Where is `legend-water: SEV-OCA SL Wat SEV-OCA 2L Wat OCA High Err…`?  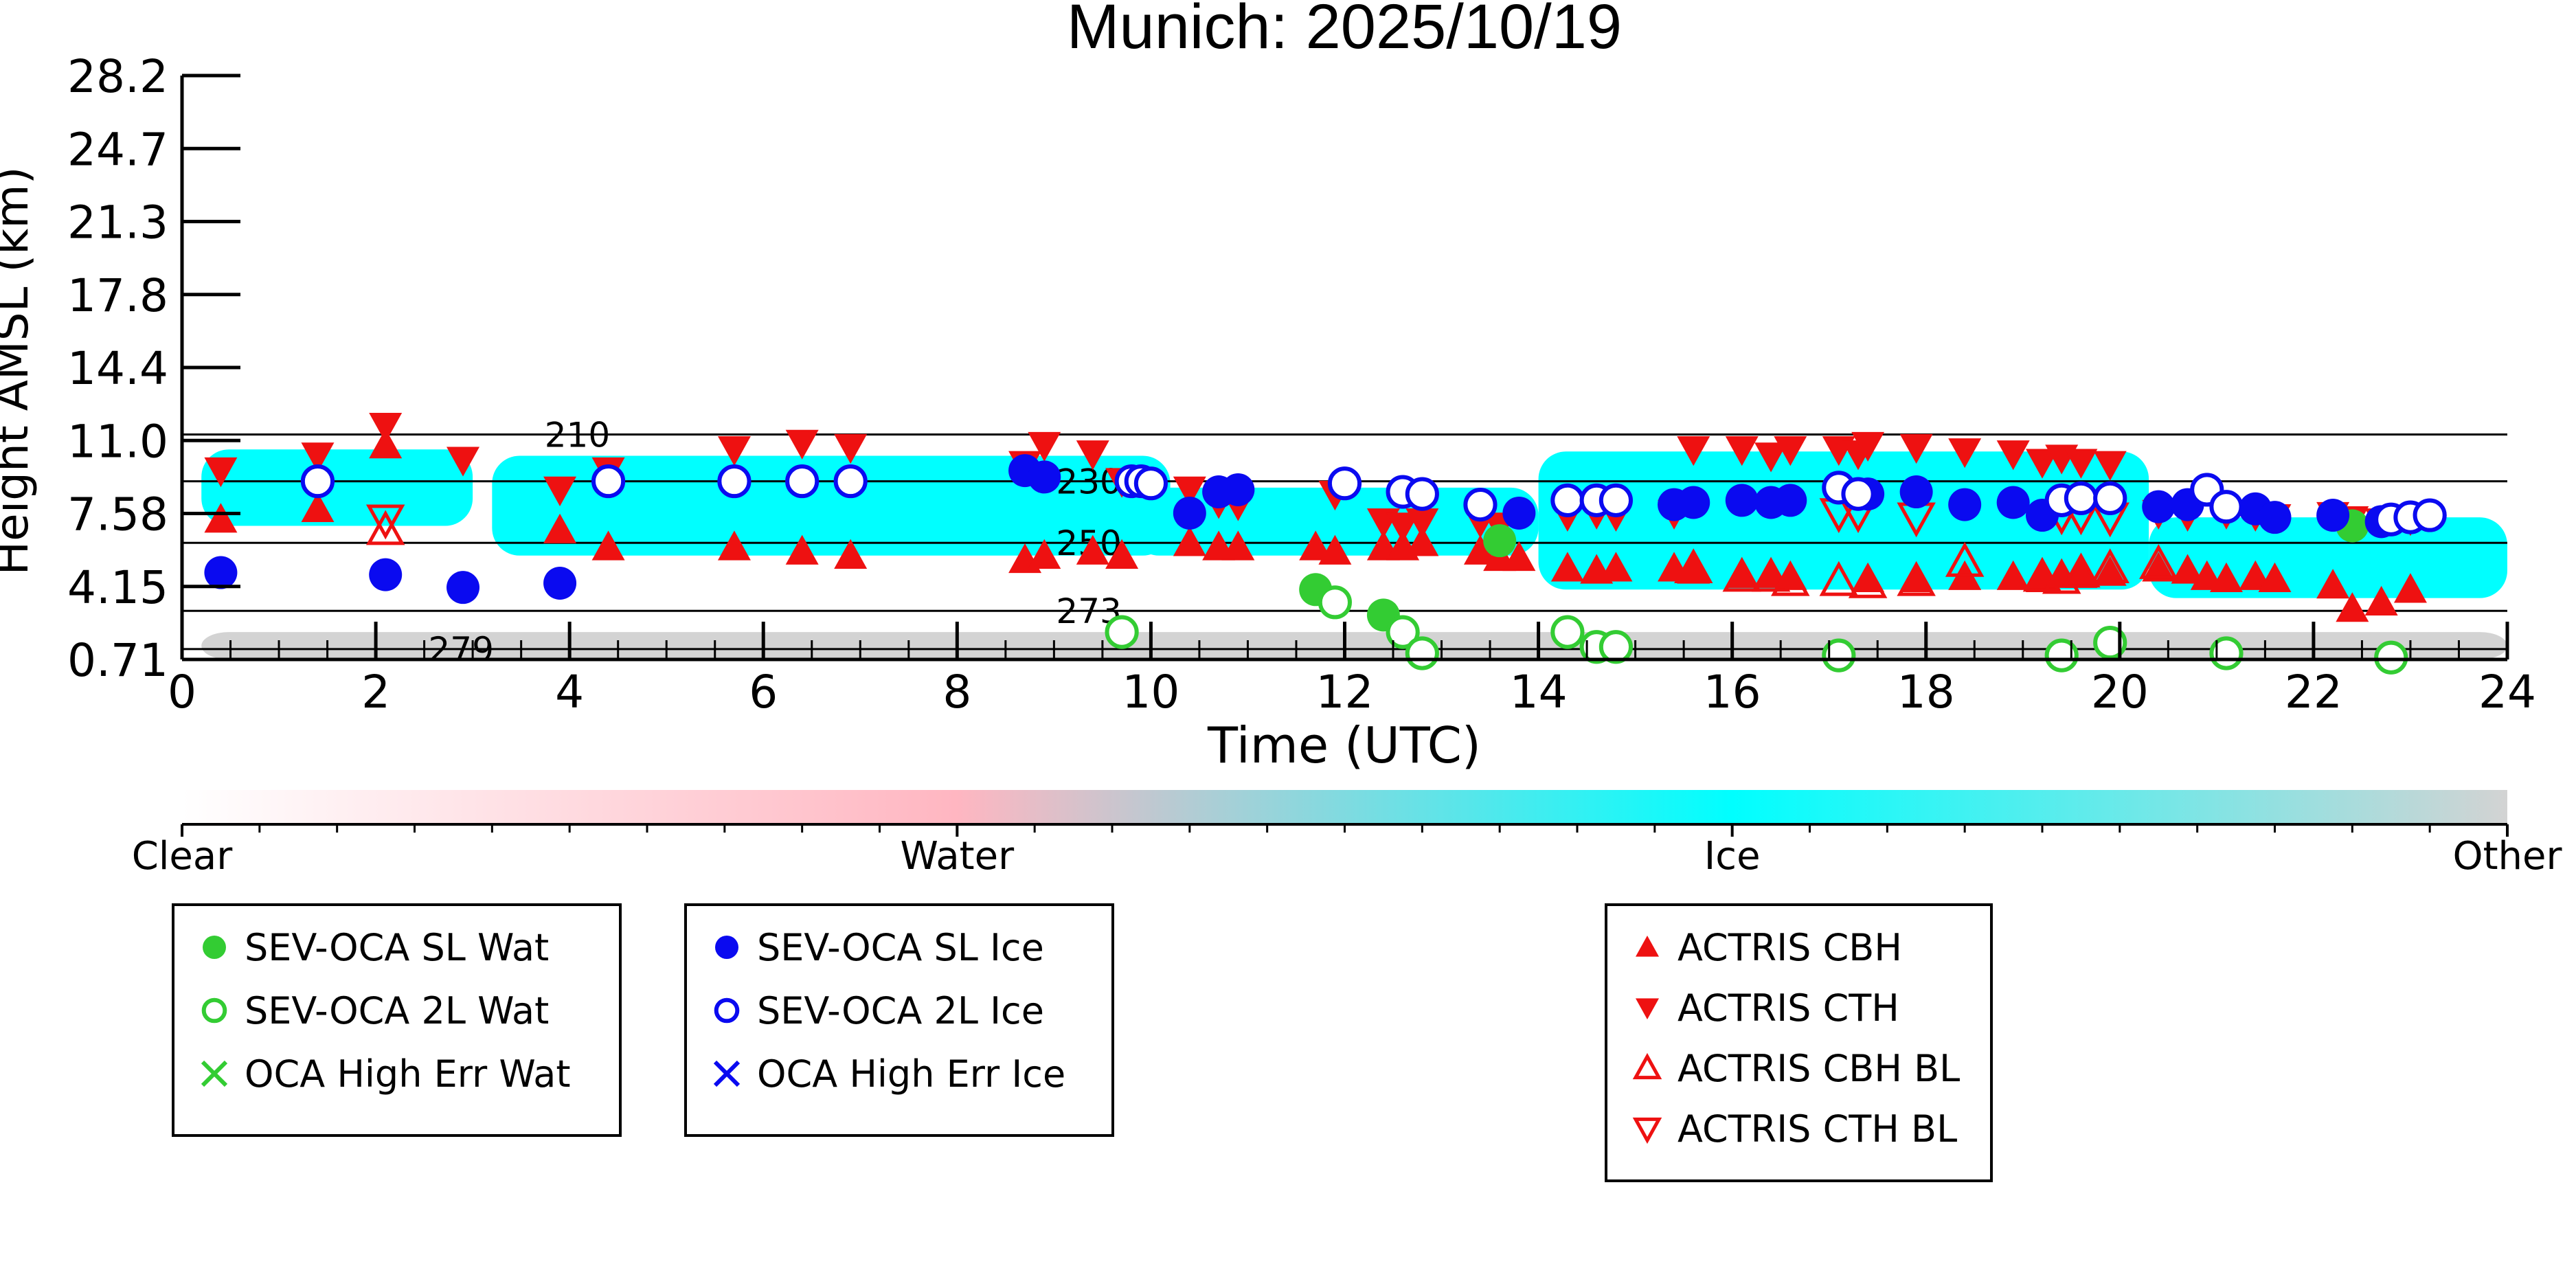 legend-water: SEV-OCA SL Wat SEV-OCA 2L Wat OCA High Err… is located at coordinates (397, 1020).